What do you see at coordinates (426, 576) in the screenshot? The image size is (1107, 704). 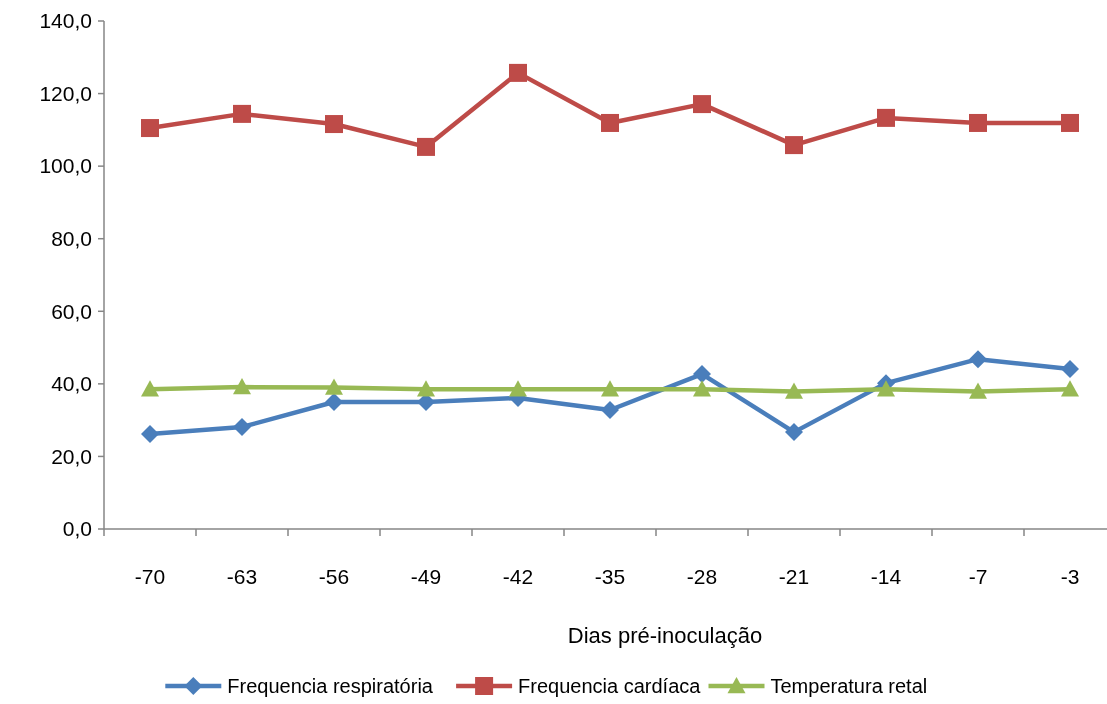 I see `x-tick-label: -49` at bounding box center [426, 576].